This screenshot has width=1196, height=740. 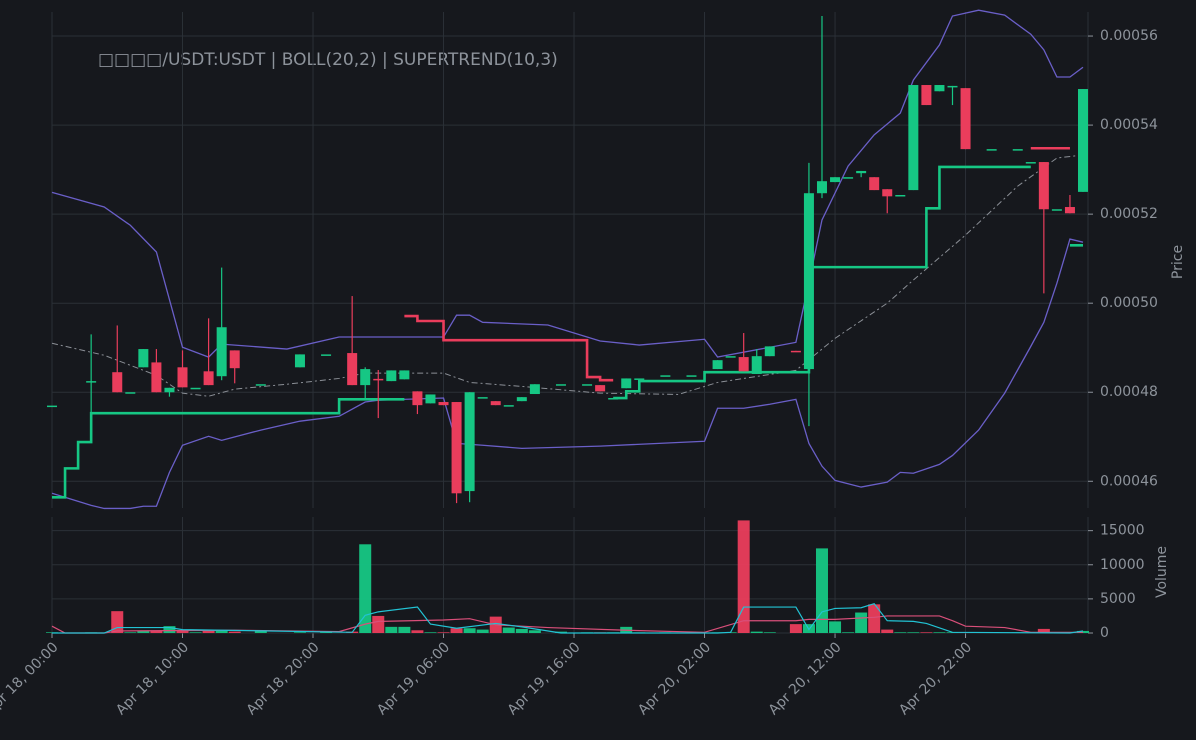 What do you see at coordinates (568, 618) in the screenshot?
I see `volume-ma-line` at bounding box center [568, 618].